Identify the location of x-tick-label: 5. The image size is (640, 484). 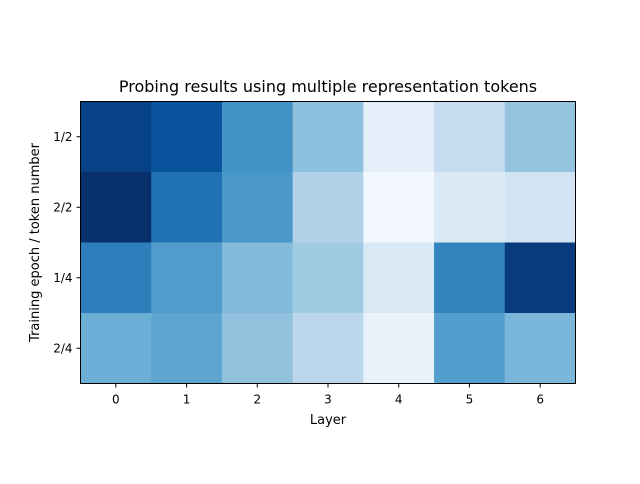
(470, 400).